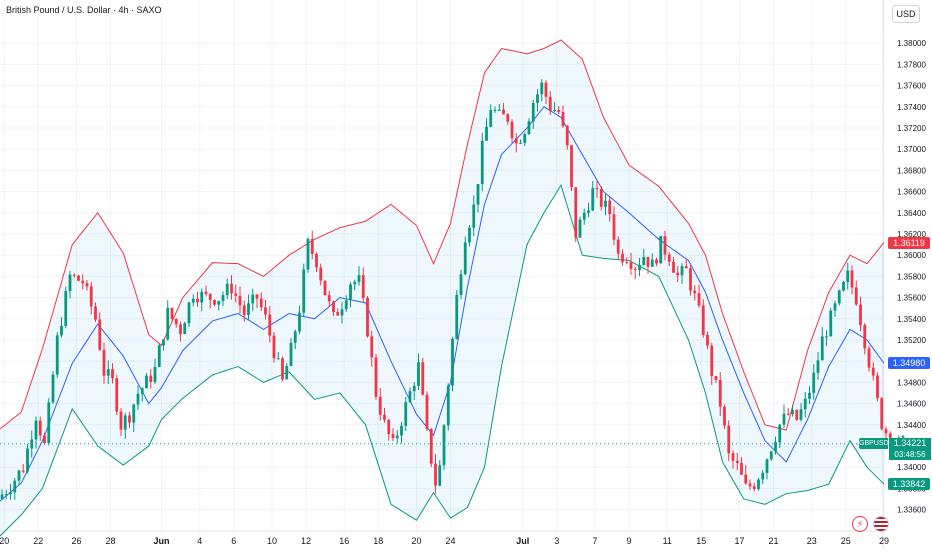 This screenshot has height=555, width=932. Describe the element at coordinates (701, 541) in the screenshot. I see `x-tick-label: 15` at that location.